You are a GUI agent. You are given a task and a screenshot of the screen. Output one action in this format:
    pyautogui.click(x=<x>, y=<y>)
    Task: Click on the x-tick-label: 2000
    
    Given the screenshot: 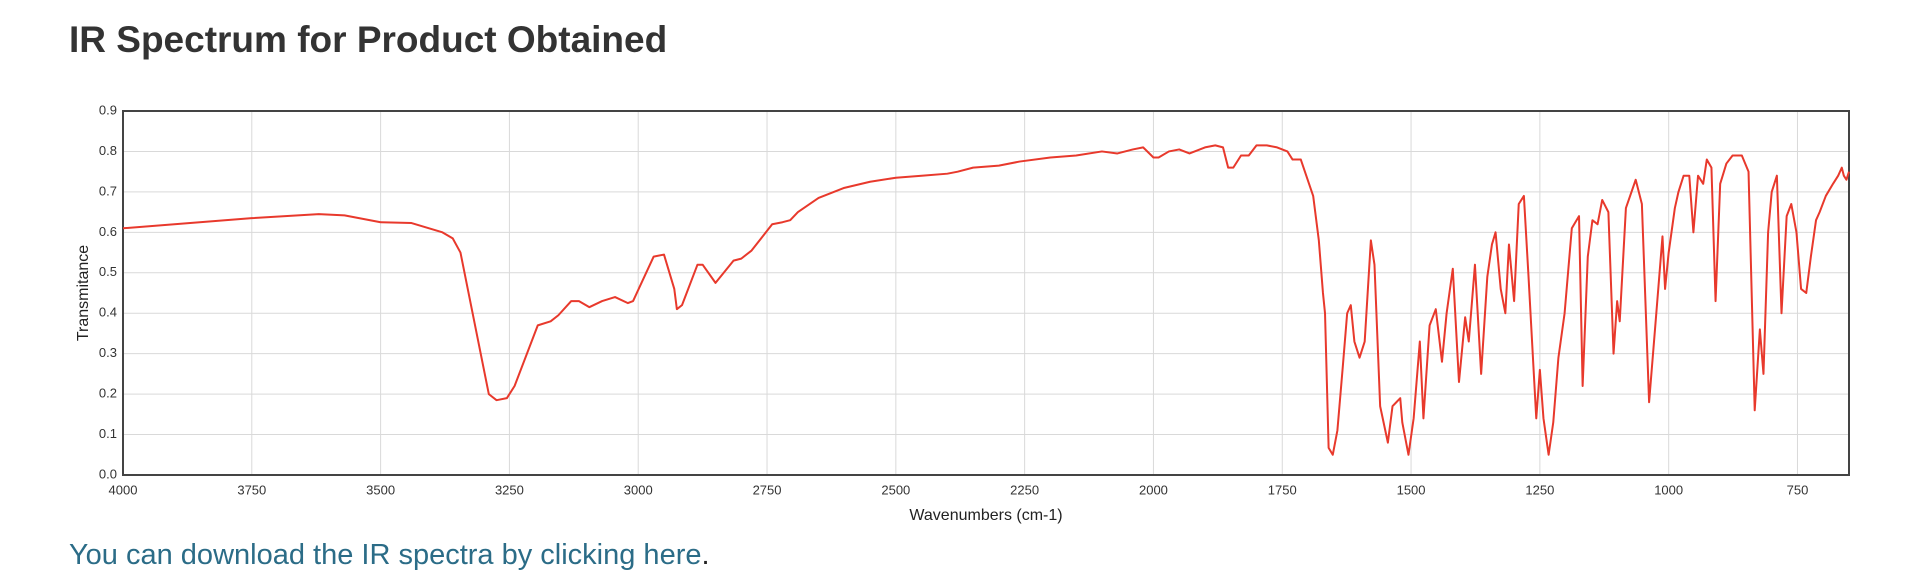 What is the action you would take?
    pyautogui.click(x=1153, y=489)
    